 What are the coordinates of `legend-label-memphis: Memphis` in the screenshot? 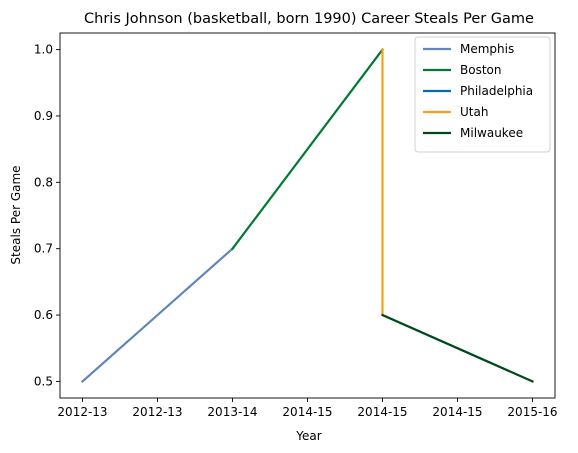 It's located at (487, 49).